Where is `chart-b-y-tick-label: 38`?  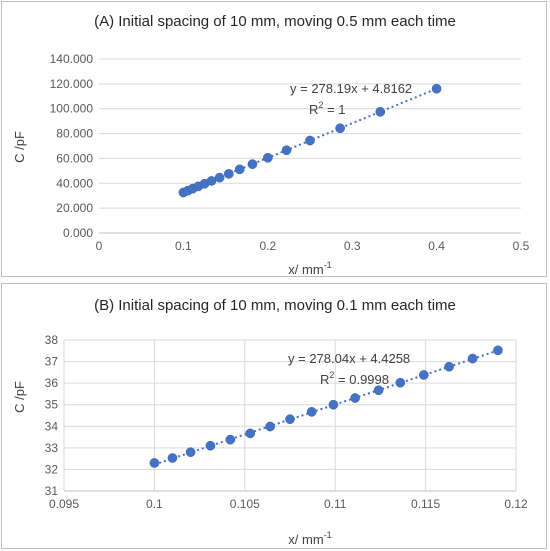 chart-b-y-tick-label: 38 is located at coordinates (52, 340).